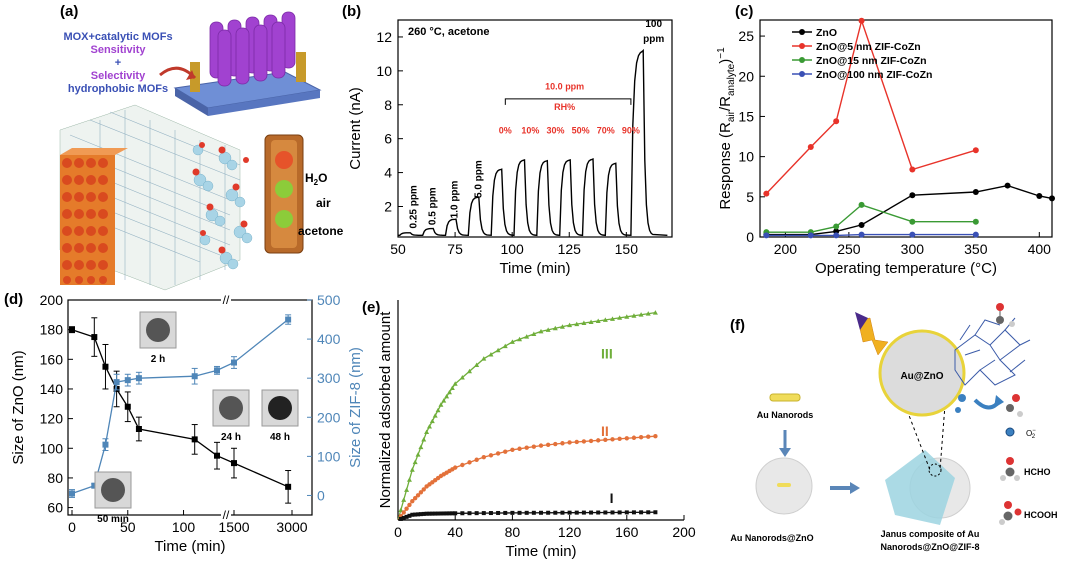 The height and width of the screenshot is (564, 1080). Describe the element at coordinates (158, 359) in the screenshot. I see `tem-image-label: 2 h` at that location.